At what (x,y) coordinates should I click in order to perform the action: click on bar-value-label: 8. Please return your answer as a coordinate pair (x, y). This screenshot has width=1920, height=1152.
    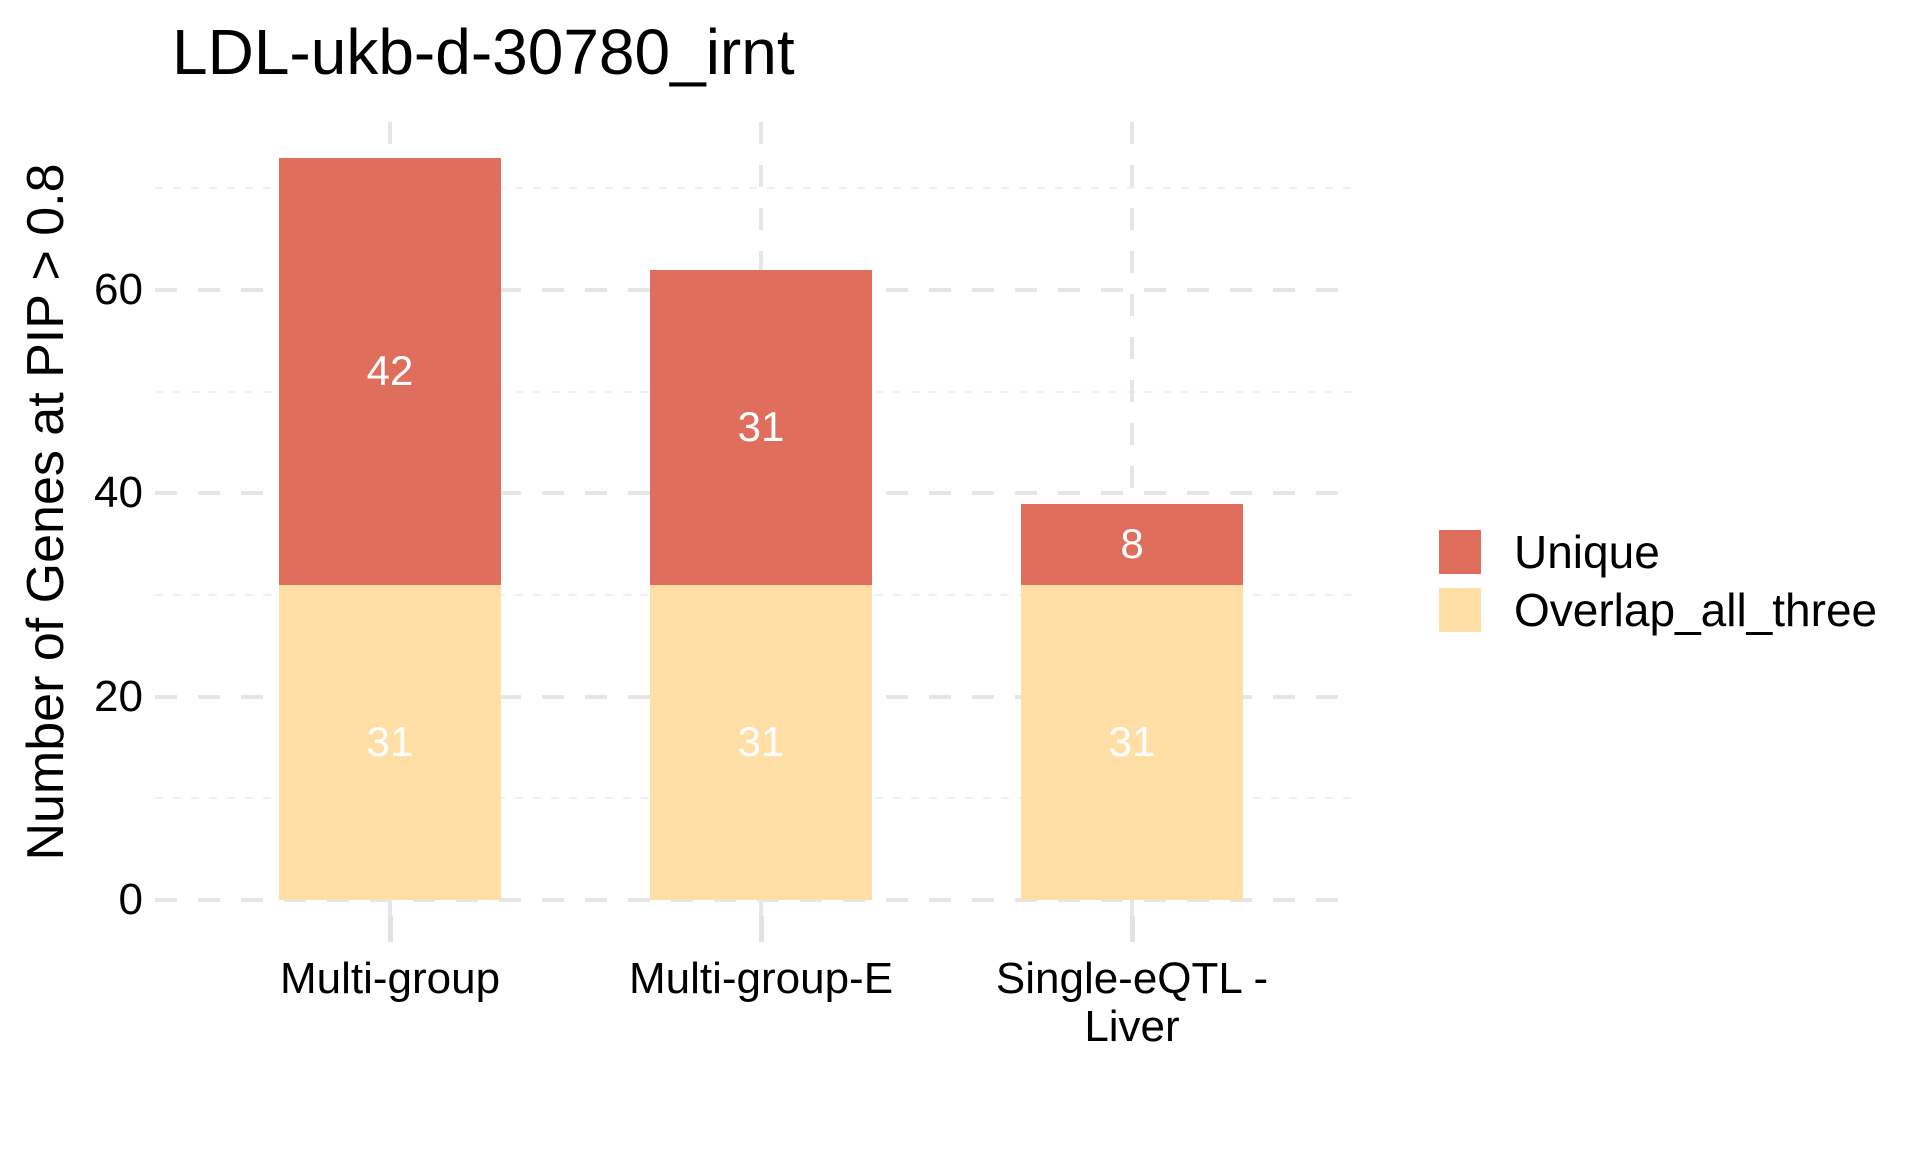
    Looking at the image, I should click on (1132, 544).